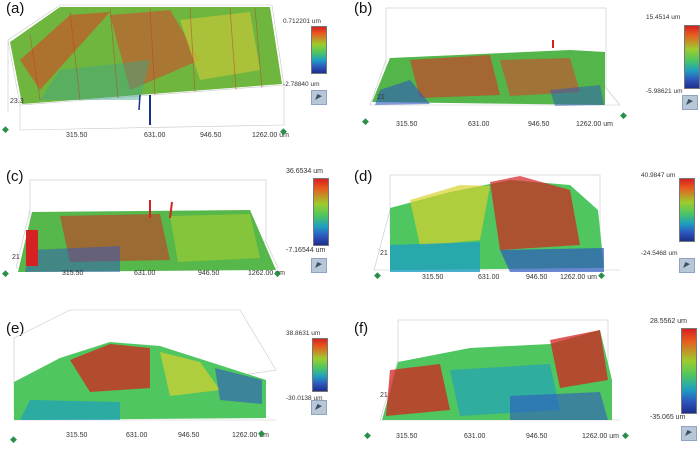  I want to click on panel-label: (d), so click(363, 176).